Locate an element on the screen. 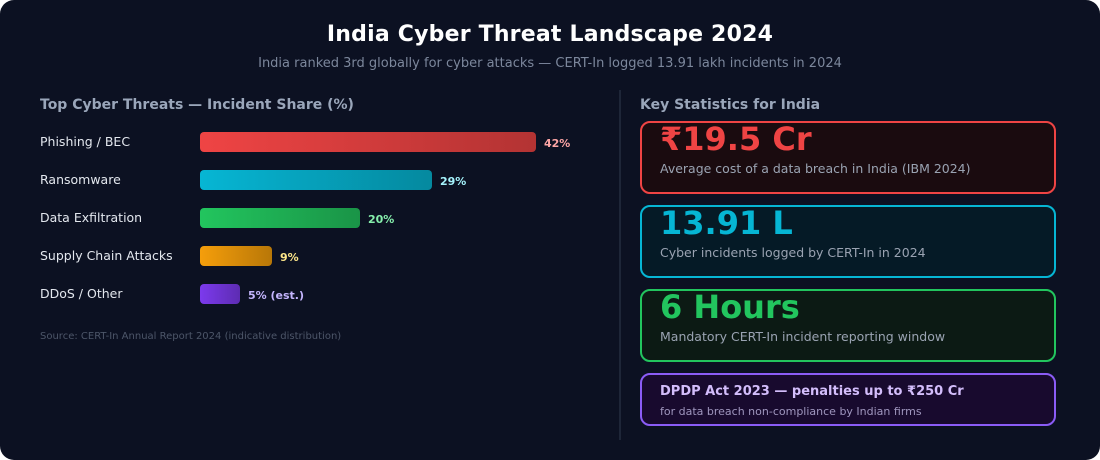 The image size is (1100, 460). bar-category-label: DDoS / Other is located at coordinates (81, 293).